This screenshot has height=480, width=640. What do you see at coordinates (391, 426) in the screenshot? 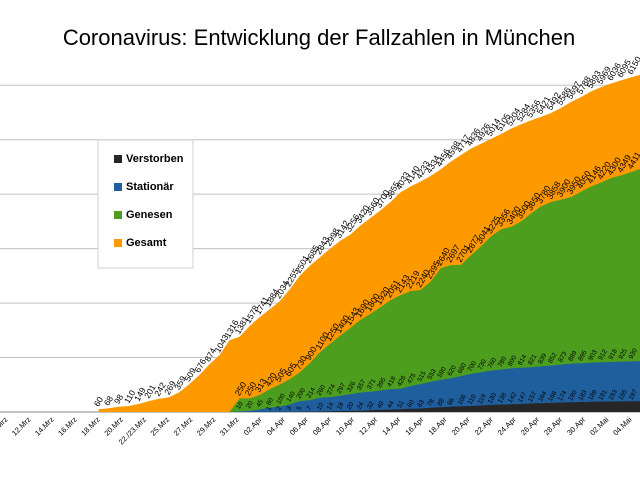
I see `x-tick-label: 14.Apr` at bounding box center [391, 426].